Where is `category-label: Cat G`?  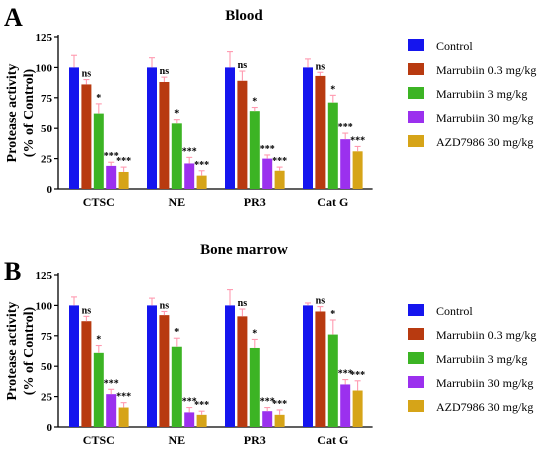 category-label: Cat G is located at coordinates (332, 202).